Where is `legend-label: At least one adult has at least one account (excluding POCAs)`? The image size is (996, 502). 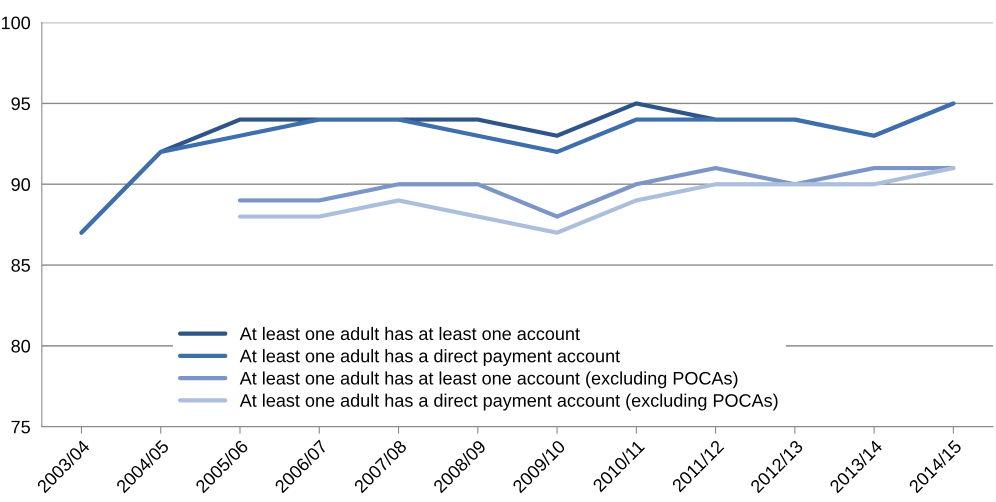
legend-label: At least one adult has at least one account (excluding POCAs) is located at coordinates (489, 379).